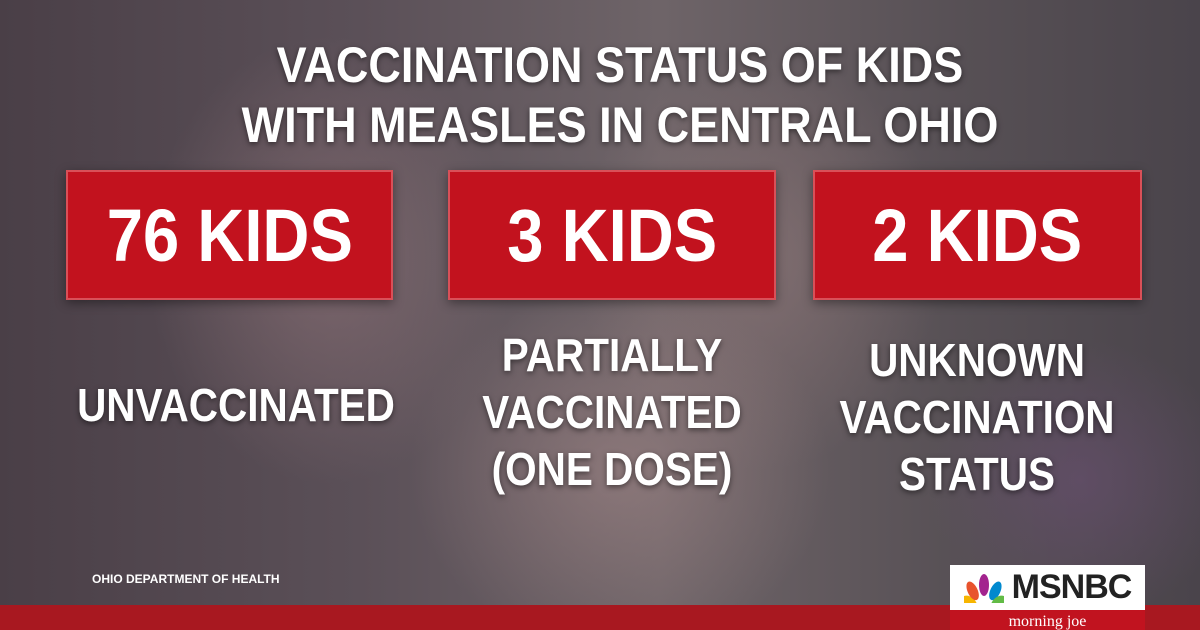 The height and width of the screenshot is (630, 1200). I want to click on label-line: PARTIALLY, so click(612, 355).